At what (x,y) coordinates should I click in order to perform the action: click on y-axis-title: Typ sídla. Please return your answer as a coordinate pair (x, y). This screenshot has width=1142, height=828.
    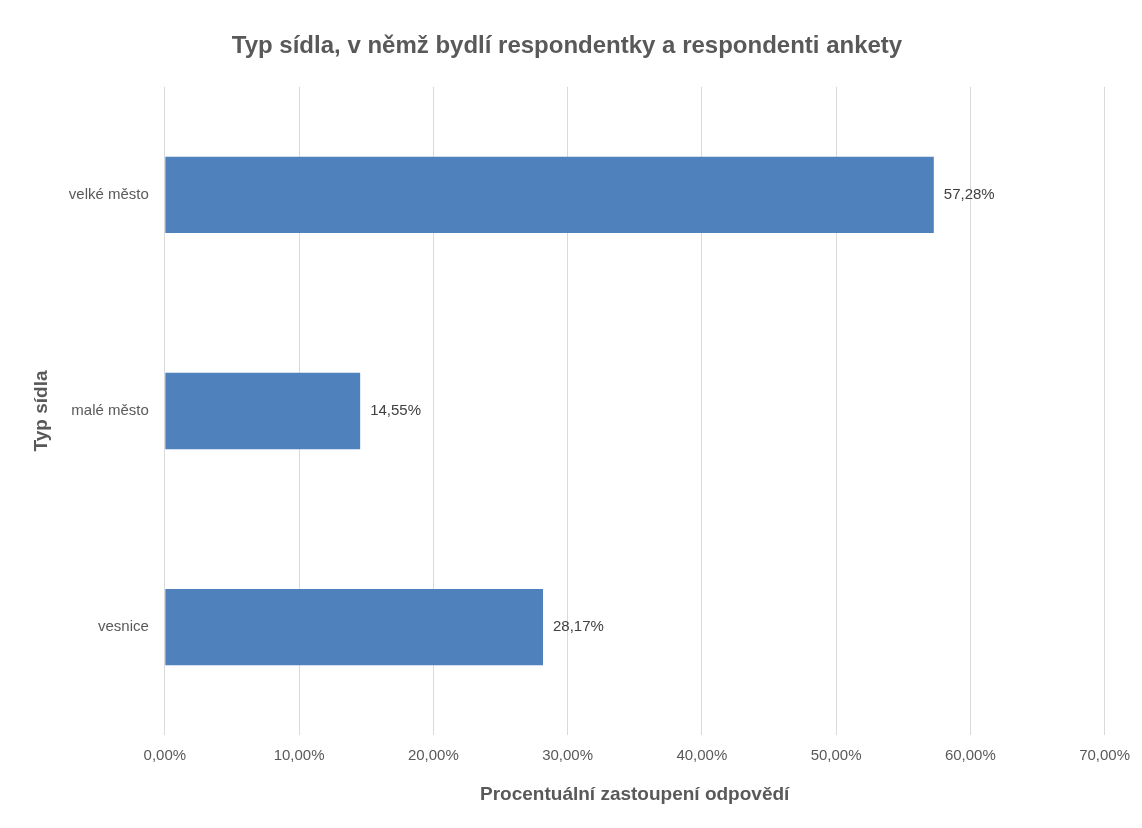
    Looking at the image, I should click on (40, 411).